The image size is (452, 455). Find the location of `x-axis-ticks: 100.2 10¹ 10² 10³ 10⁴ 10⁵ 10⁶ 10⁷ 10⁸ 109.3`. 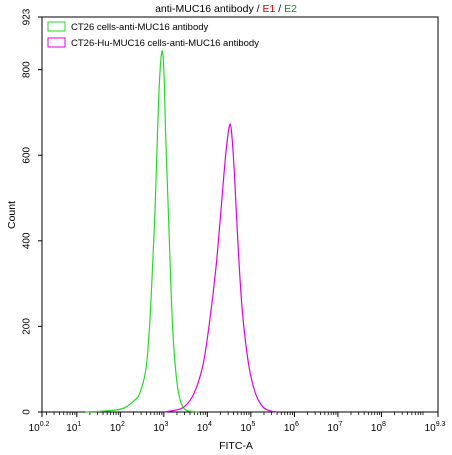

x-axis-ticks: 100.2 10¹ 10² 10³ 10⁴ 10⁵ 10⁶ 10⁷ 10⁸ 109.3 is located at coordinates (237, 423).